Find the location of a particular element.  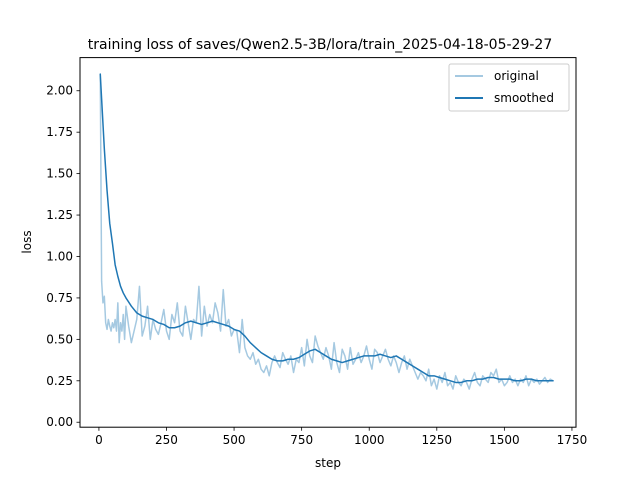

x-tick-label: 250 is located at coordinates (166, 440).